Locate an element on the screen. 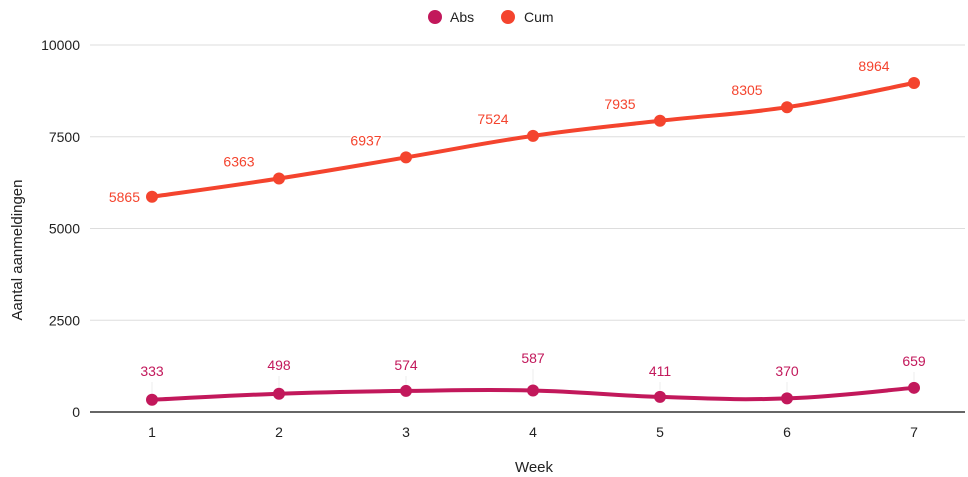 The height and width of the screenshot is (477, 968). data-label: 8964 is located at coordinates (873, 66).